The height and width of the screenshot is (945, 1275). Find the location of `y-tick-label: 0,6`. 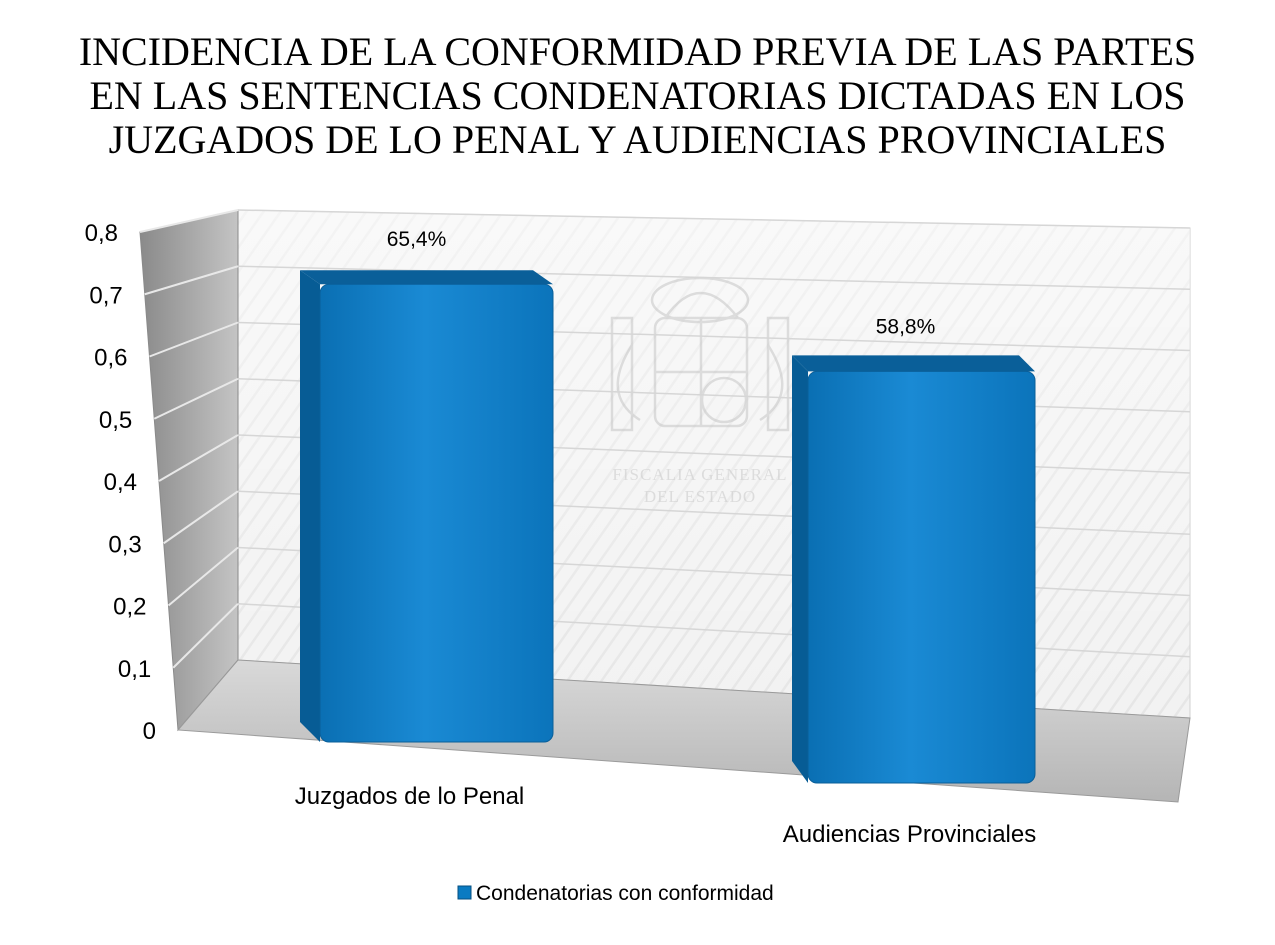

y-tick-label: 0,6 is located at coordinates (110, 358).